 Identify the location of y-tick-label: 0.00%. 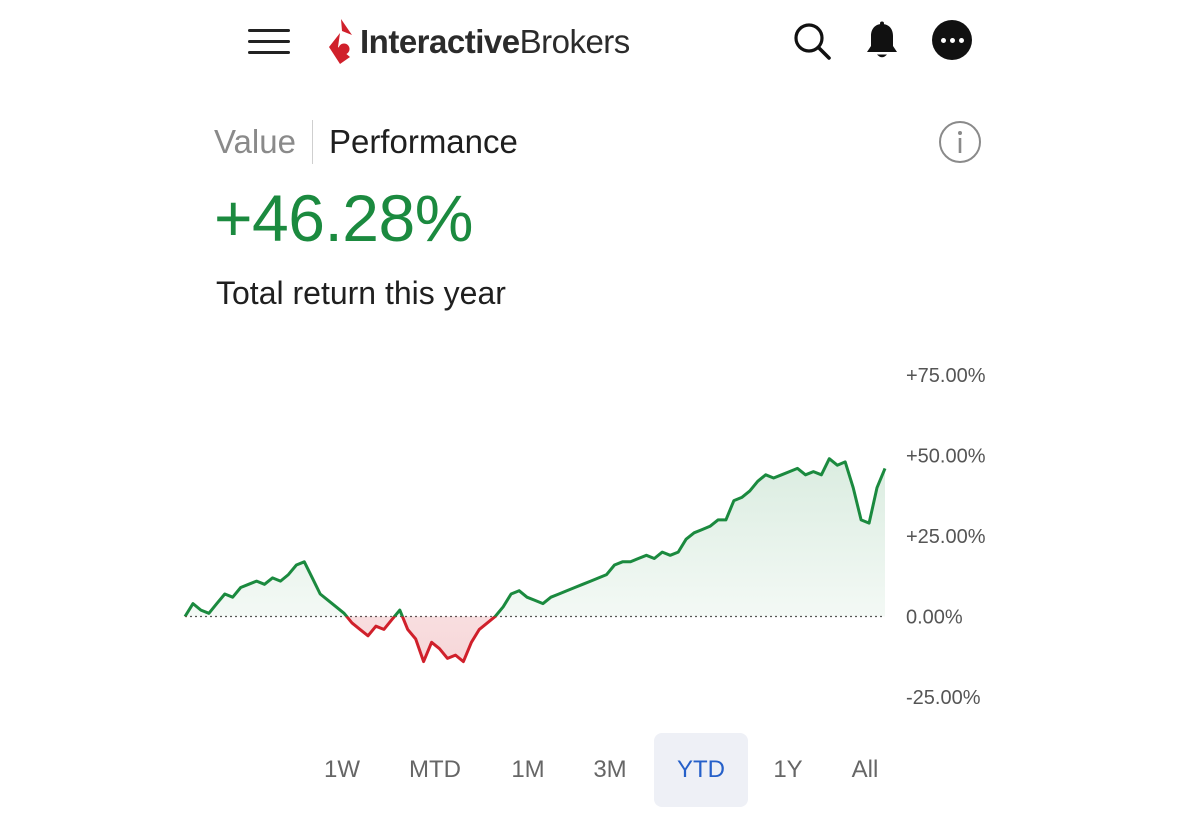
(934, 618).